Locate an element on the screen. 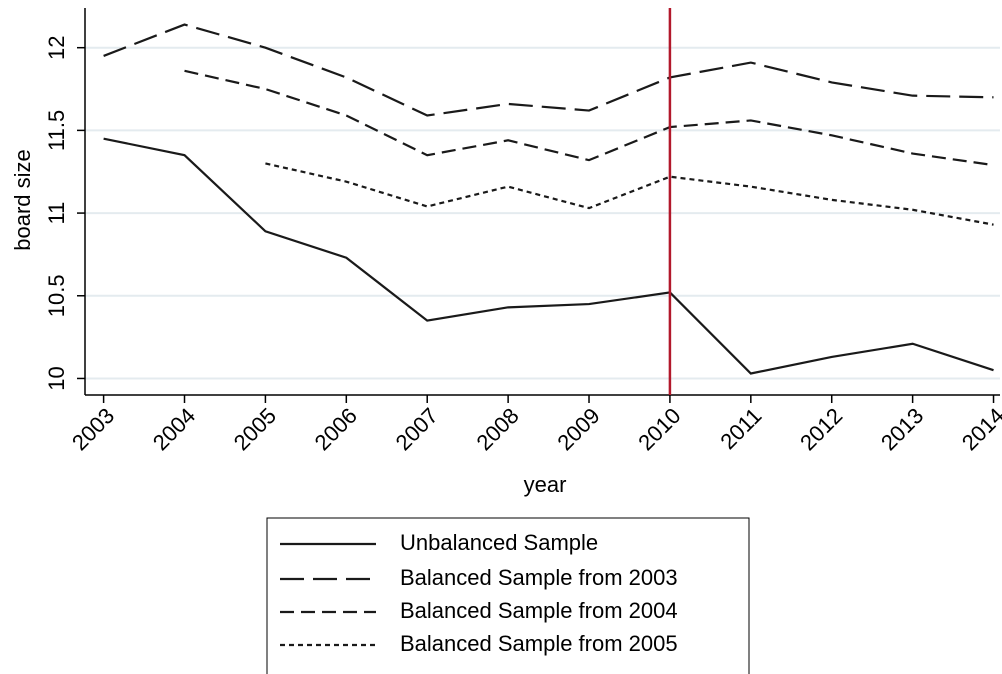 This screenshot has height=674, width=1002. legend-label: Balanced Sample from 2005 is located at coordinates (539, 643).